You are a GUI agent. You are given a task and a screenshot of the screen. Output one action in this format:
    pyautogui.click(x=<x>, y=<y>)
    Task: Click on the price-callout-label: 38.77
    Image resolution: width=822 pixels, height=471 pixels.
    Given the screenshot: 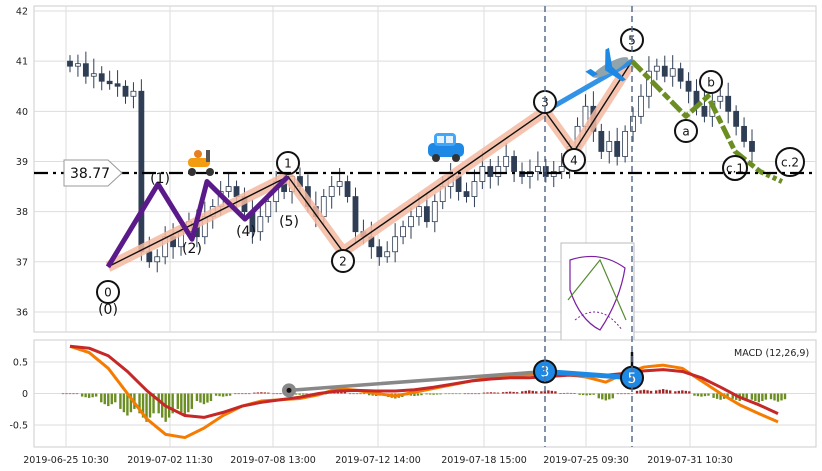 What is the action you would take?
    pyautogui.click(x=90, y=174)
    